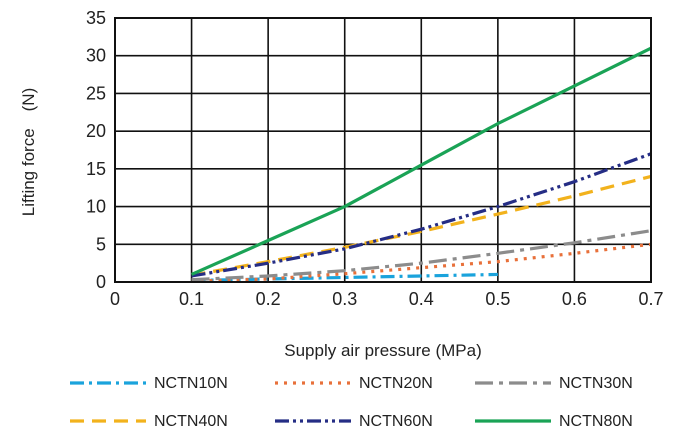 Image resolution: width=677 pixels, height=435 pixels. I want to click on x-tick-label: 0.7, so click(650, 299).